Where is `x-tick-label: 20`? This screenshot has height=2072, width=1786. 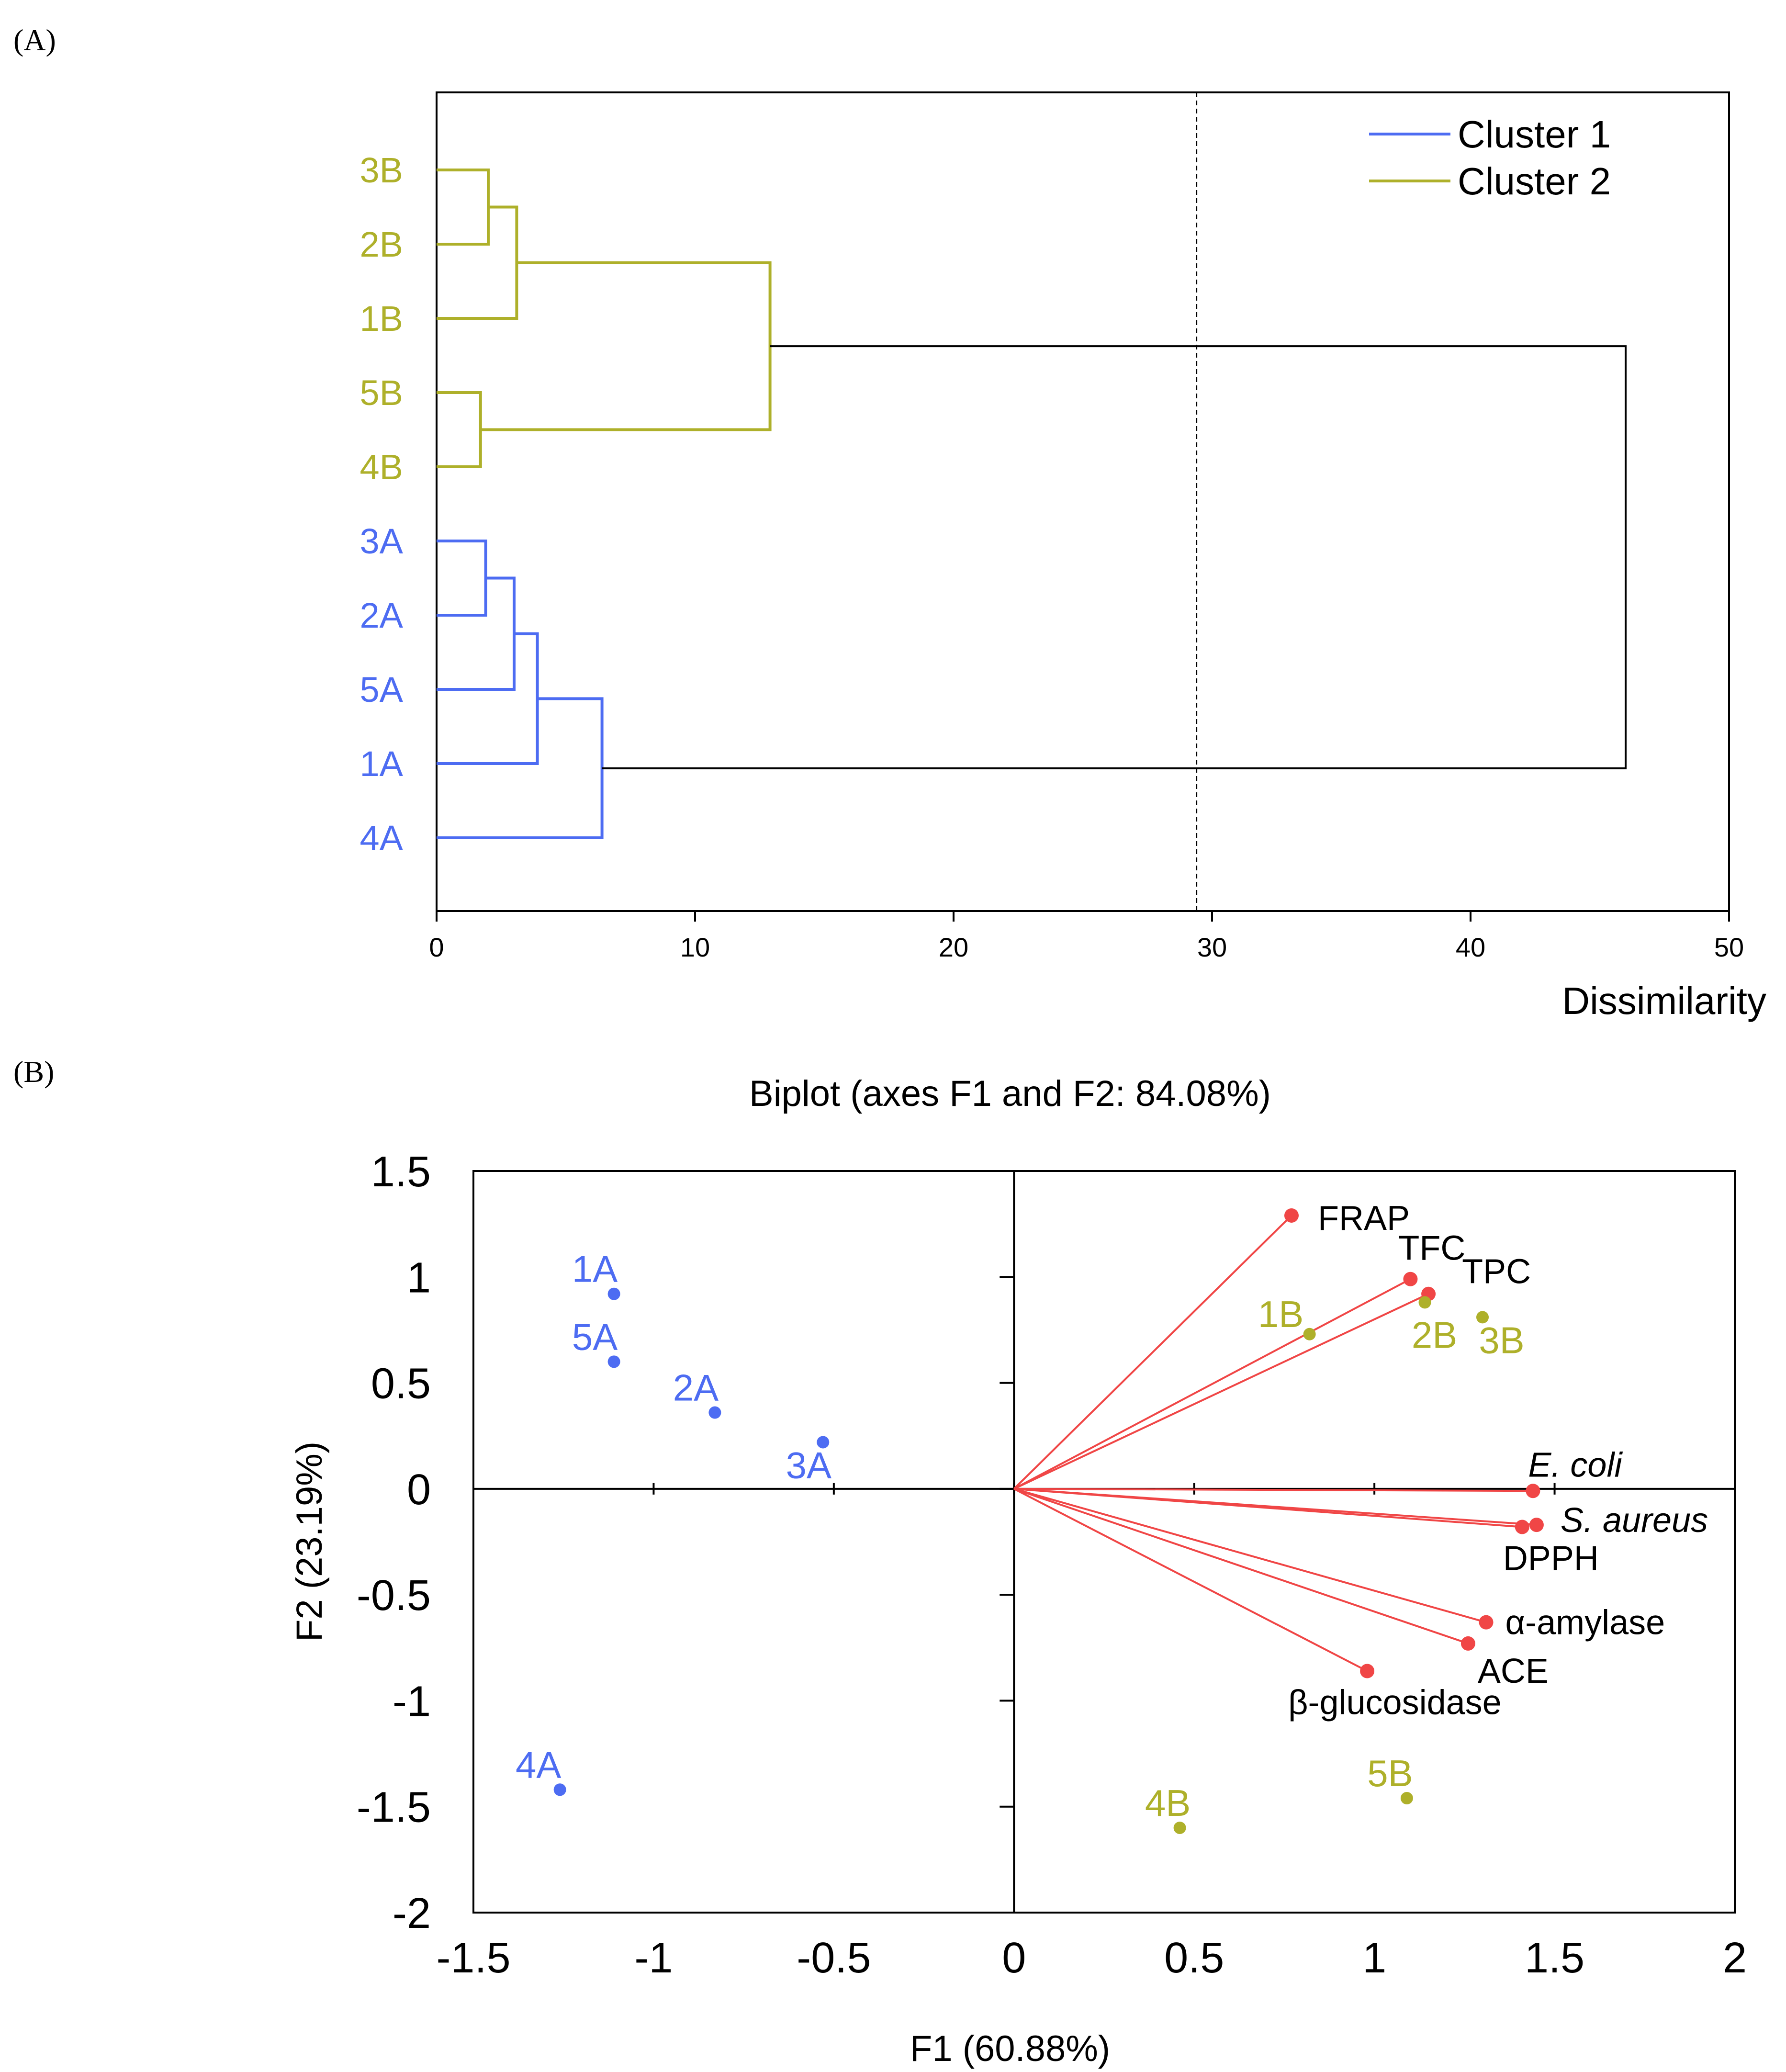 x-tick-label: 20 is located at coordinates (953, 947).